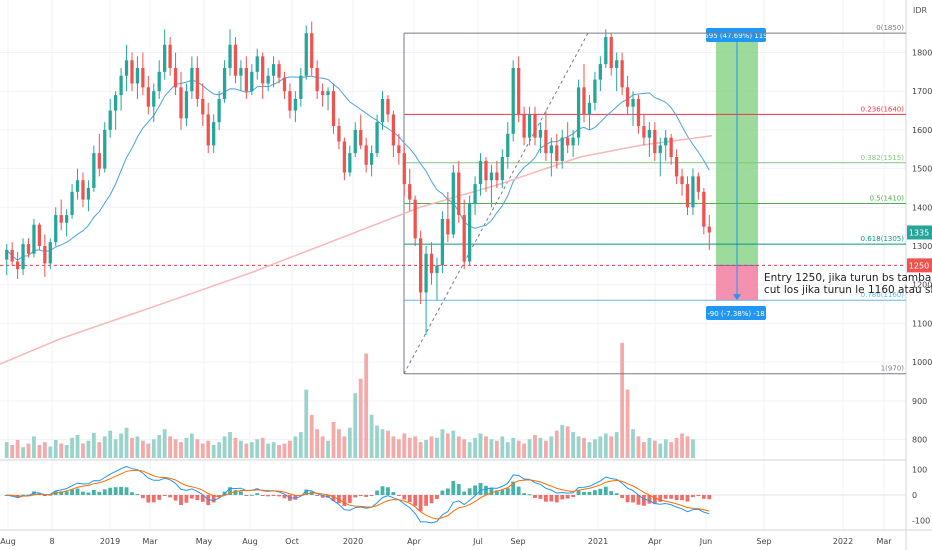 The height and width of the screenshot is (550, 932). Describe the element at coordinates (848, 278) in the screenshot. I see `entry-annotation-line-1: Entry 1250, jika turun bs tambah lg mu` at that location.